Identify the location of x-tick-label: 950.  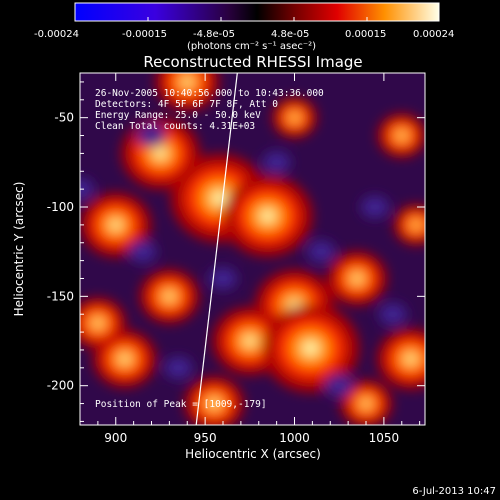
(205, 438).